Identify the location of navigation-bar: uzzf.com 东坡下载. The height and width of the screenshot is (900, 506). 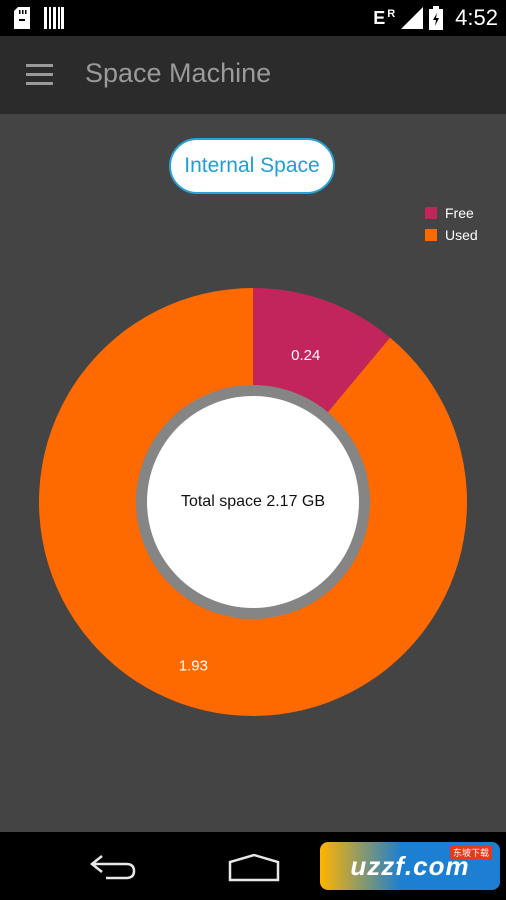
(253, 866).